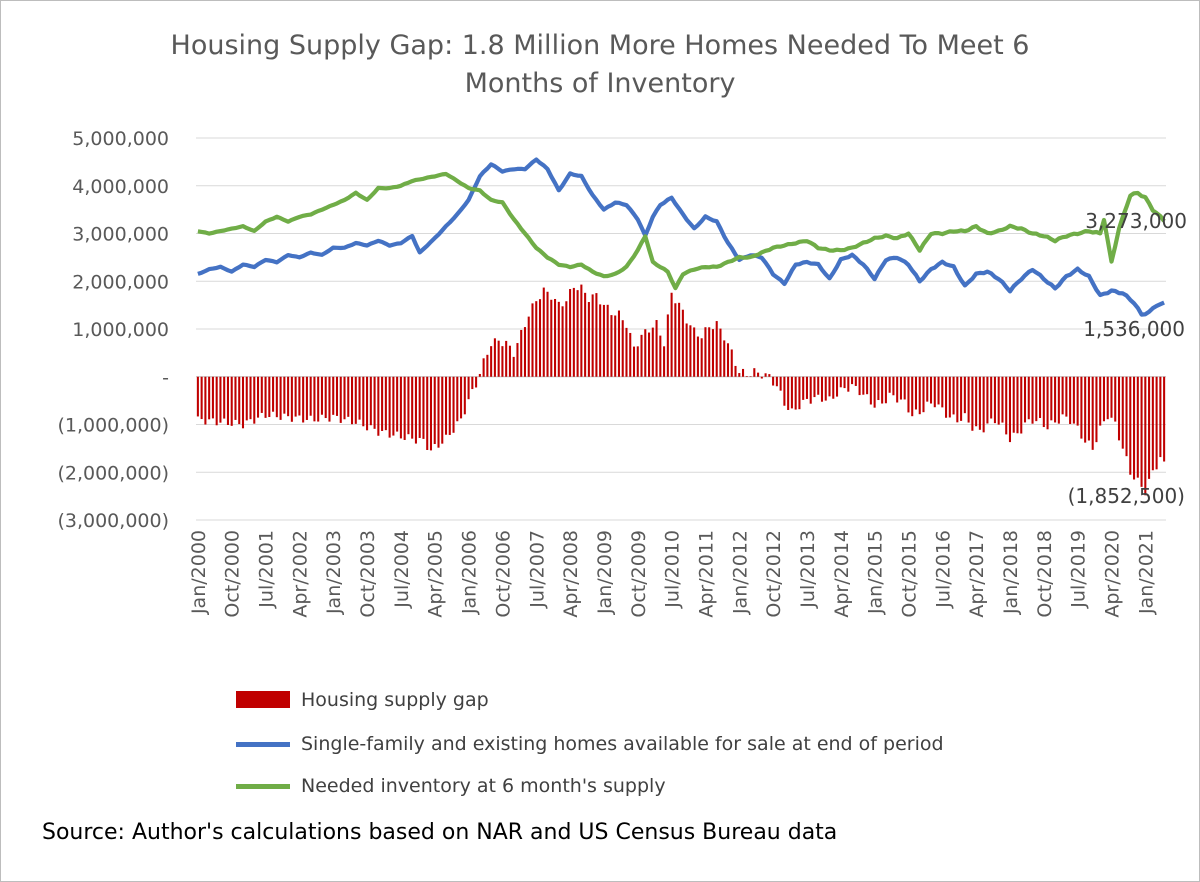 This screenshot has height=882, width=1200. I want to click on x-tick-label: Jul/2001, so click(267, 569).